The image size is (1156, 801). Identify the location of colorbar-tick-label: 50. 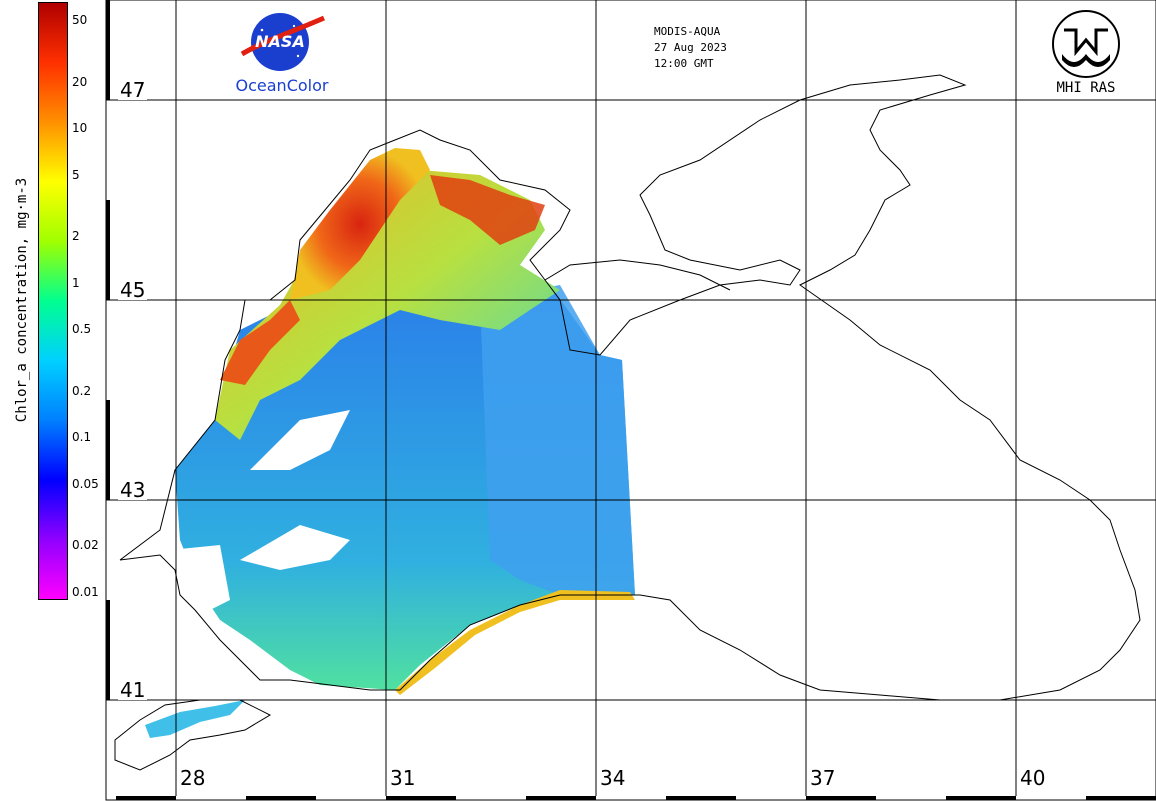
(80, 20).